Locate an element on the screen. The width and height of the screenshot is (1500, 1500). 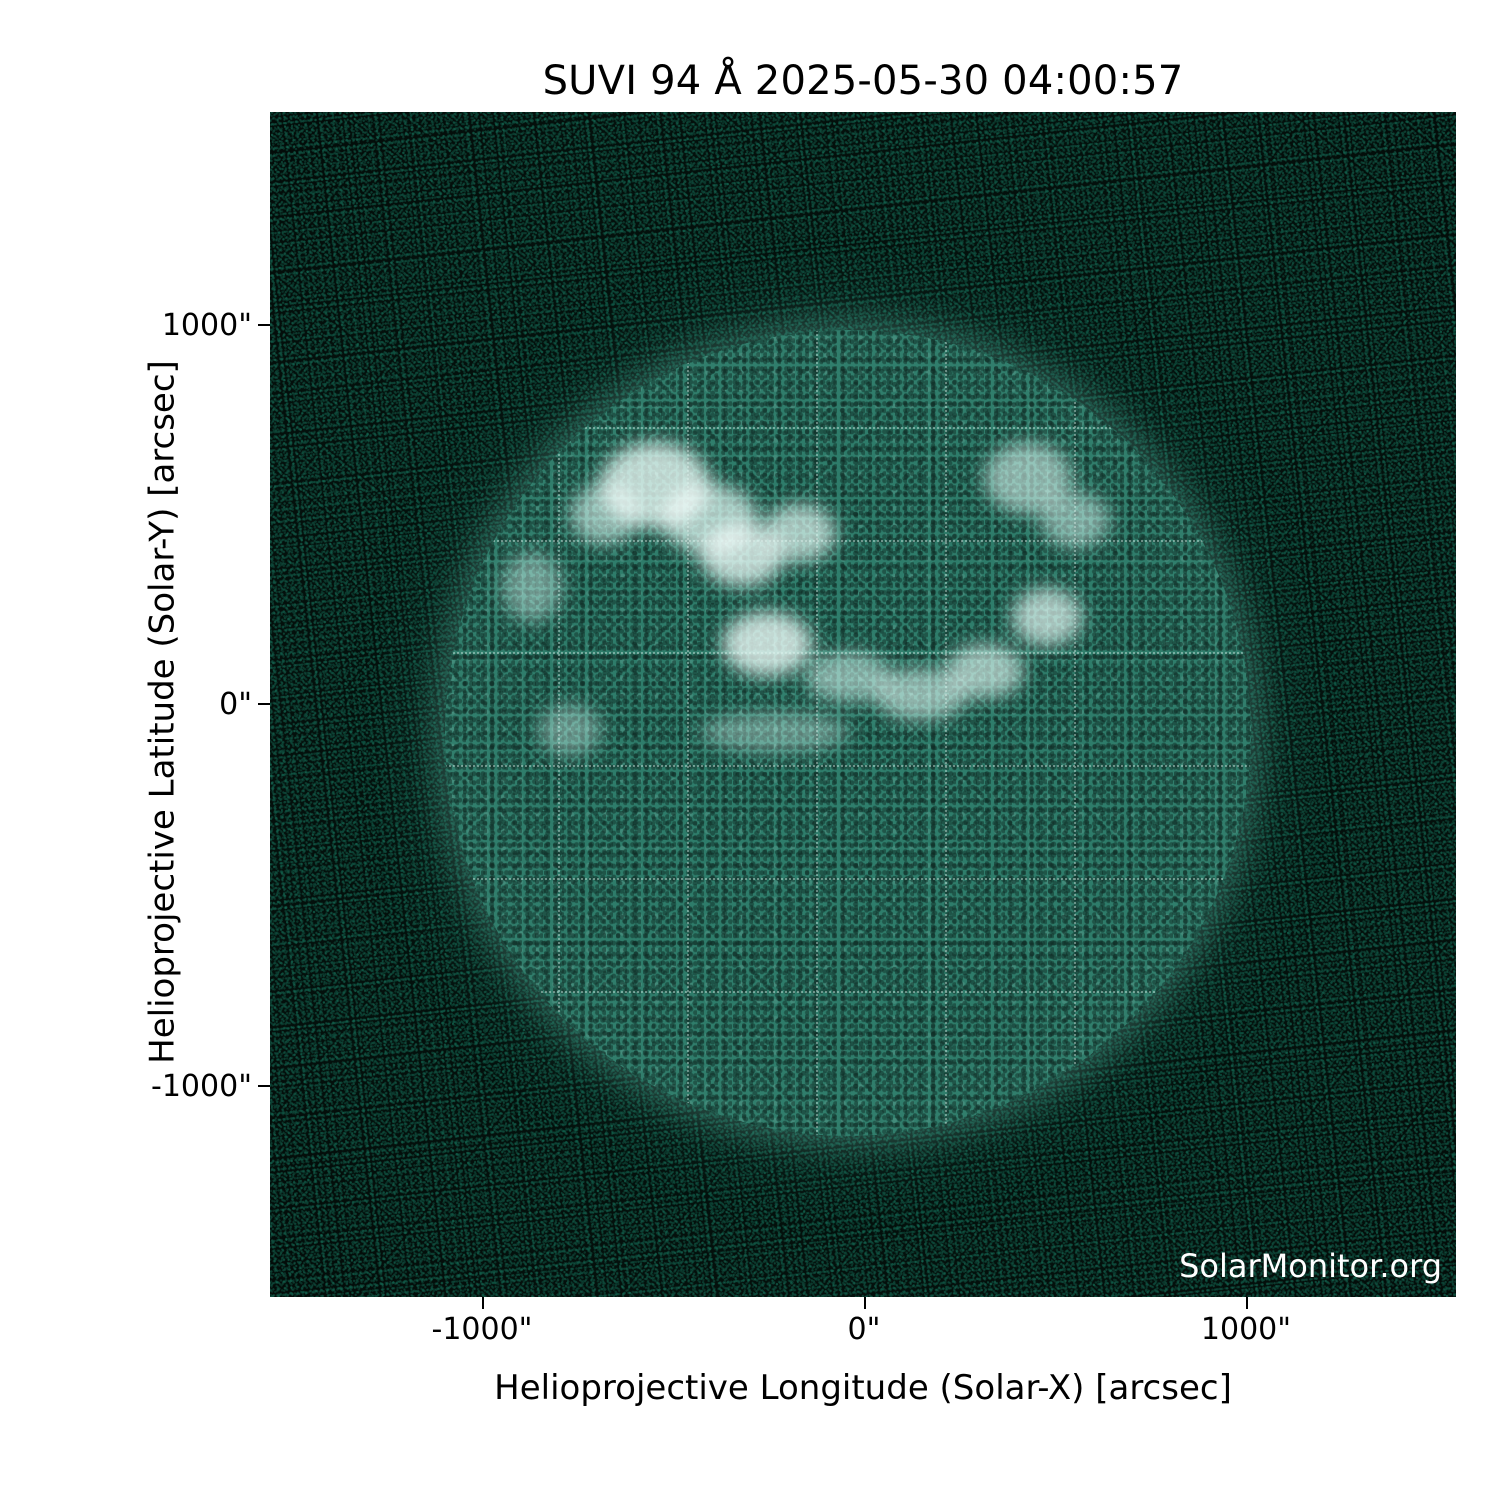
watermark: SolarMonitor.org is located at coordinates (1310, 1266).